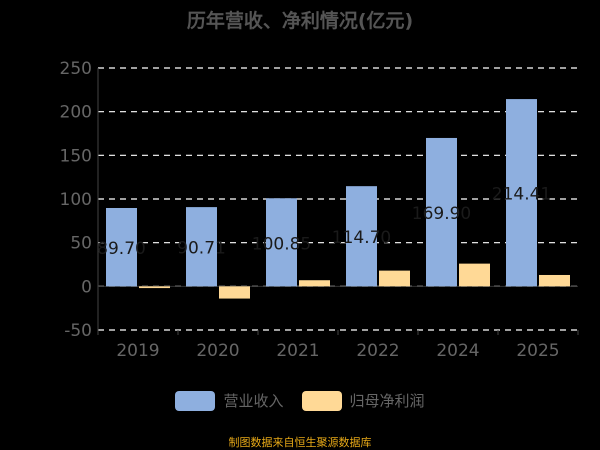 Image resolution: width=600 pixels, height=450 pixels. Describe the element at coordinates (137, 351) in the screenshot. I see `x-tick-label: 2019` at that location.